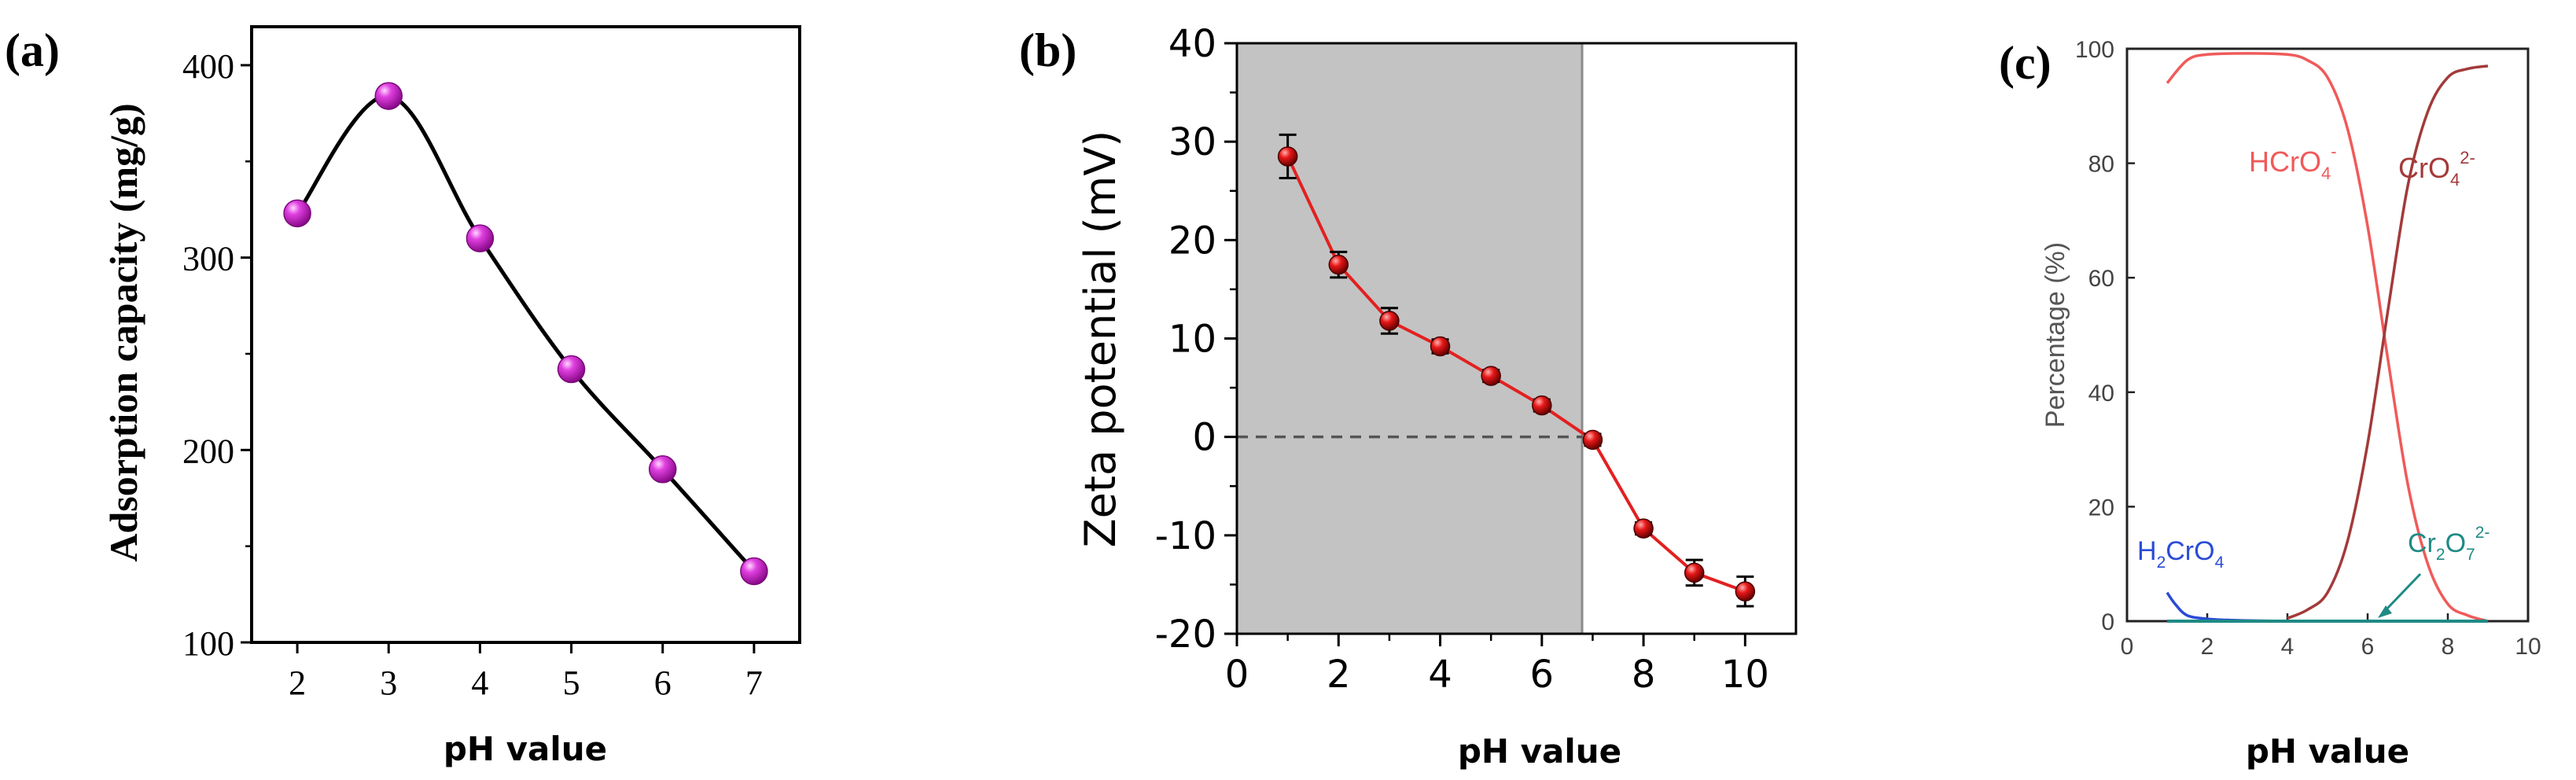 The image size is (2576, 780). What do you see at coordinates (2470, 555) in the screenshot?
I see `cr2o7-label-sub2: 7` at bounding box center [2470, 555].